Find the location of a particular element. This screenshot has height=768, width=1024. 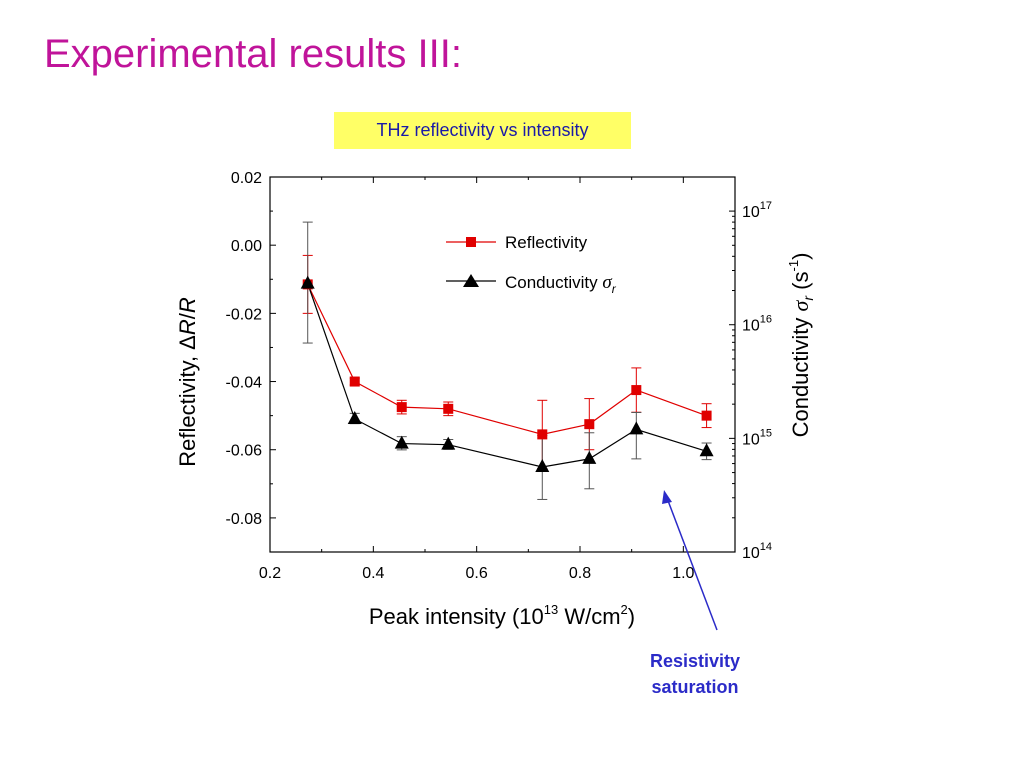

series-line-reflectivity is located at coordinates (507, 360).